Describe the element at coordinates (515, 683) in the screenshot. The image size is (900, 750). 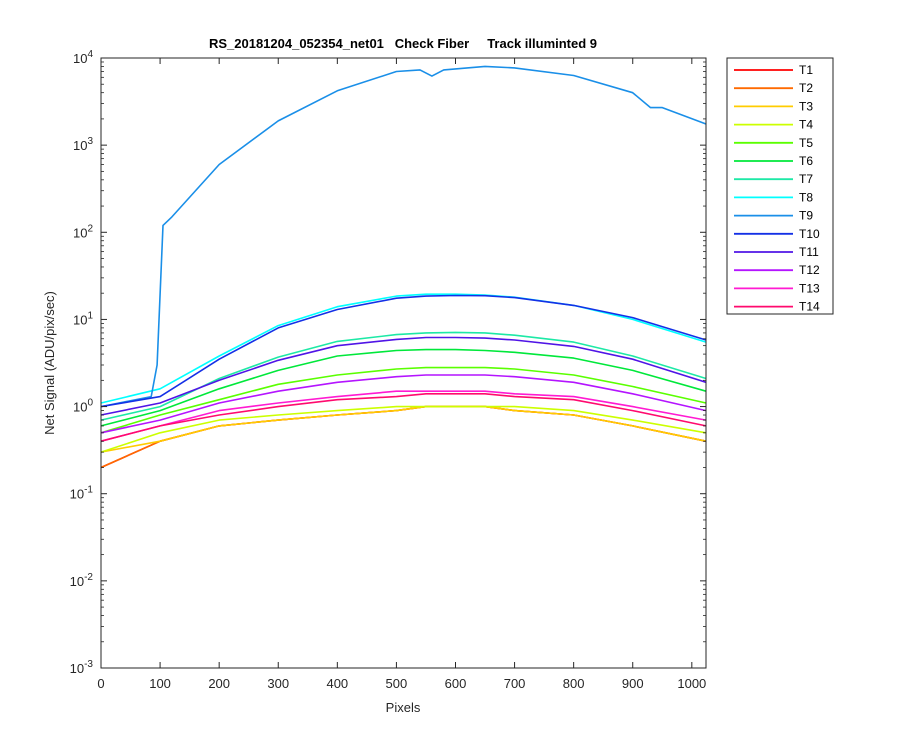
I see `x-tick-label: 700` at that location.